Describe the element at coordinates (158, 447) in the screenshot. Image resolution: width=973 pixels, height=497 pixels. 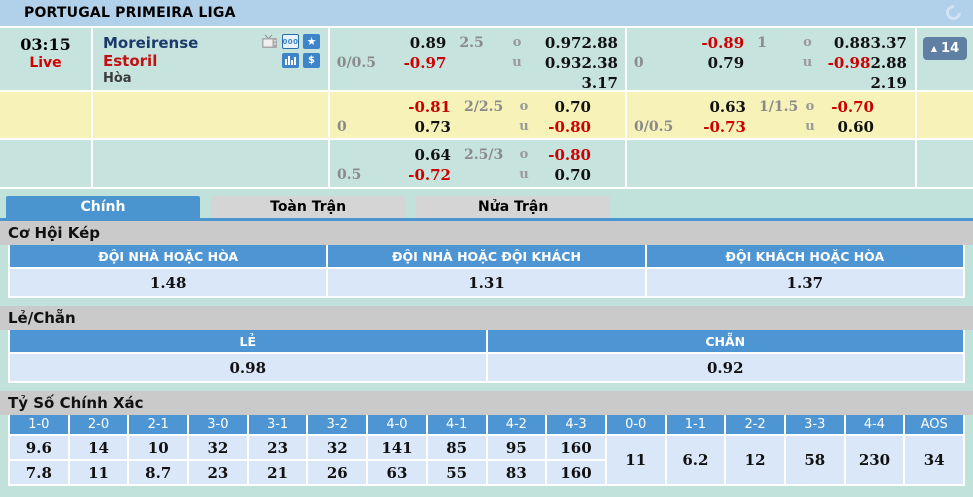
I see `score-odds: 10` at that location.